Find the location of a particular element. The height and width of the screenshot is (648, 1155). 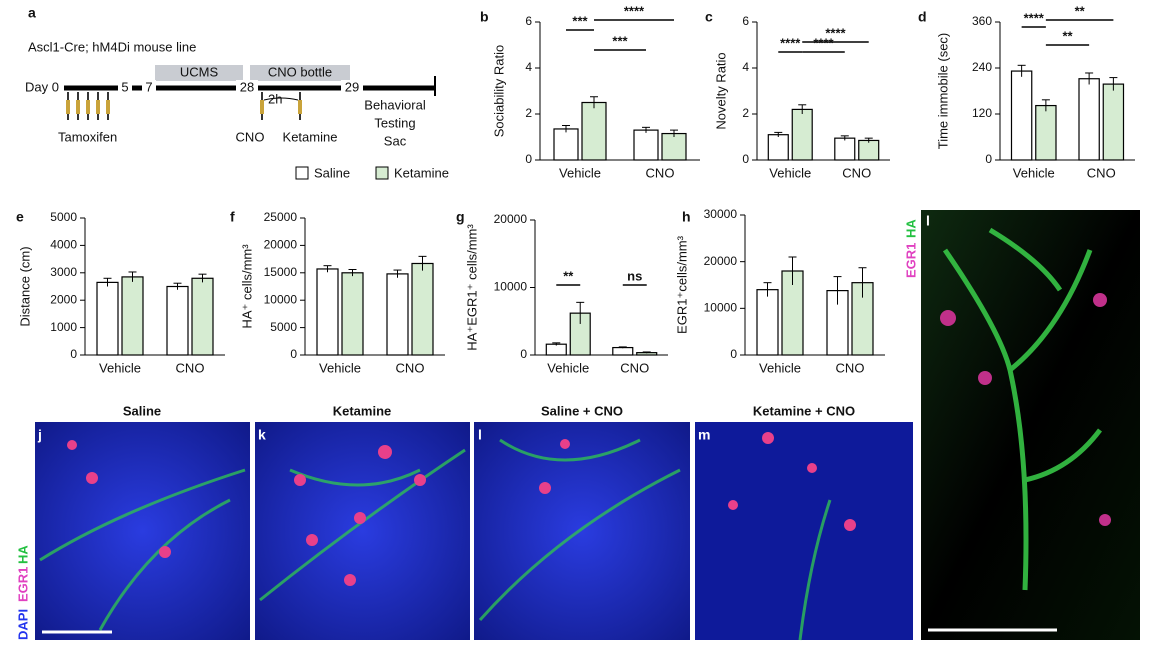

y-tick-label: 5000 is located at coordinates (63, 217).